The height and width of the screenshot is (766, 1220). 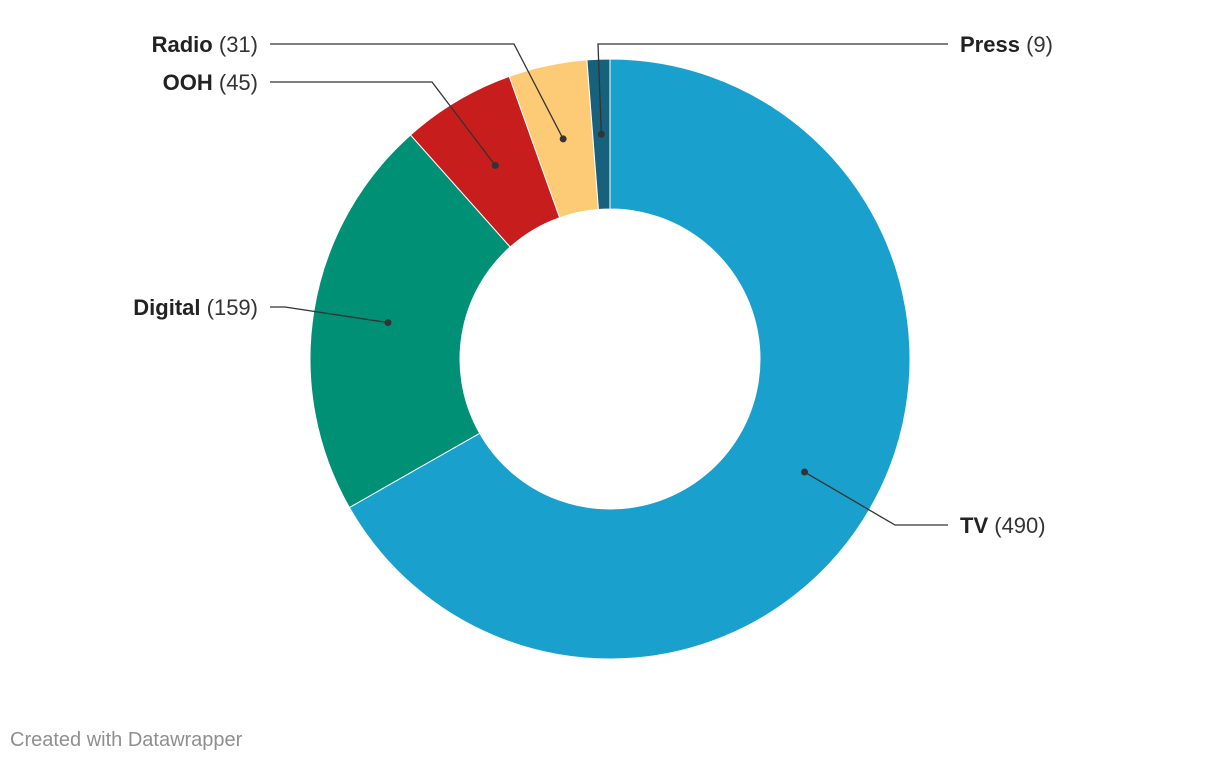 I want to click on slice-label-name: Radio, so click(x=182, y=44).